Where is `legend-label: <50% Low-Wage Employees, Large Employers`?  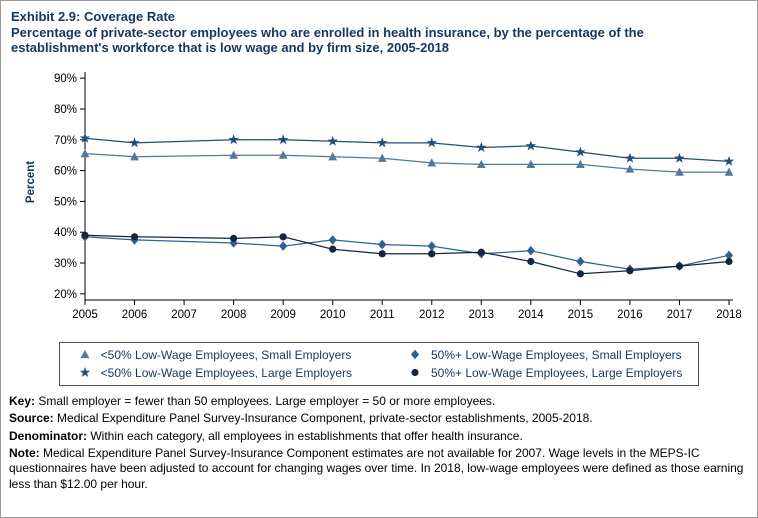 legend-label: <50% Low-Wage Employees, Large Employers is located at coordinates (226, 372).